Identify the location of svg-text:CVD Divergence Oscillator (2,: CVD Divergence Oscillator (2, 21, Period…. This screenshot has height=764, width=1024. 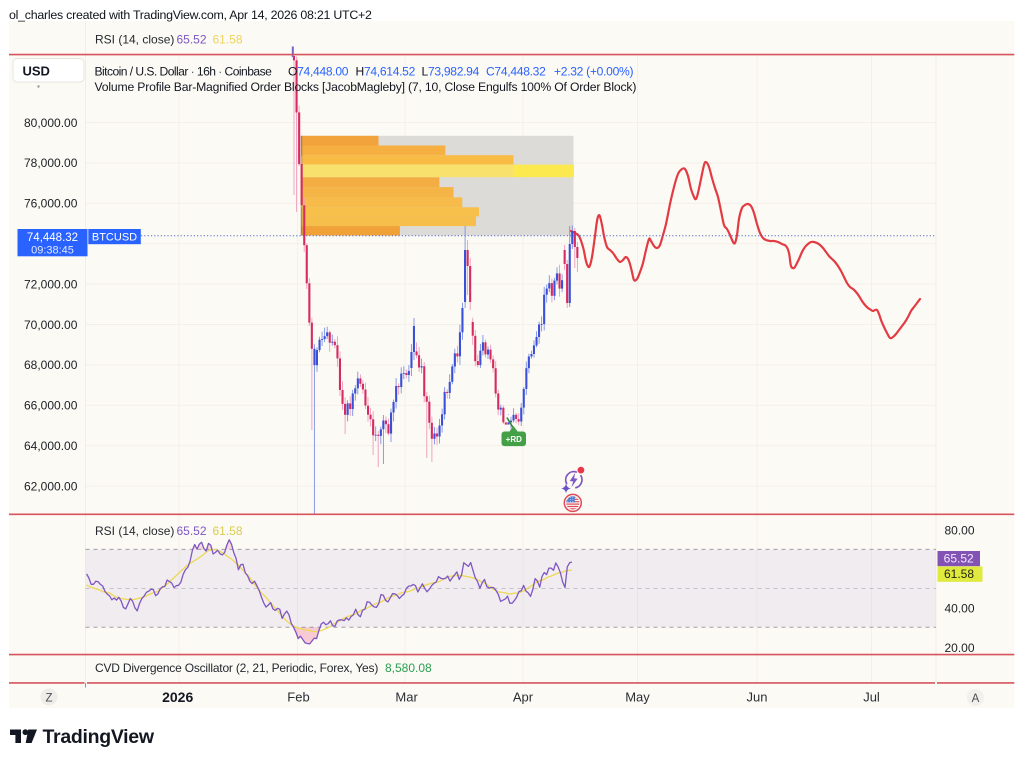
(236, 668).